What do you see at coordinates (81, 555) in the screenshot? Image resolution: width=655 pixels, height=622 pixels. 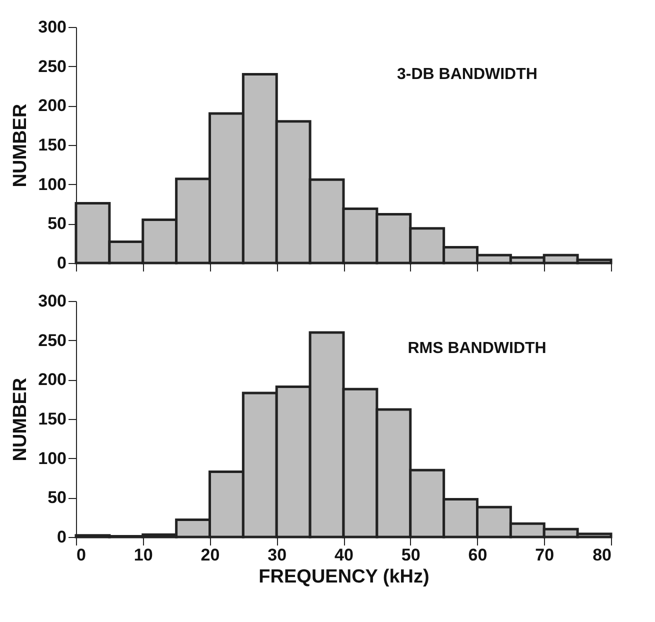 I see `x-tick-label: 0` at bounding box center [81, 555].